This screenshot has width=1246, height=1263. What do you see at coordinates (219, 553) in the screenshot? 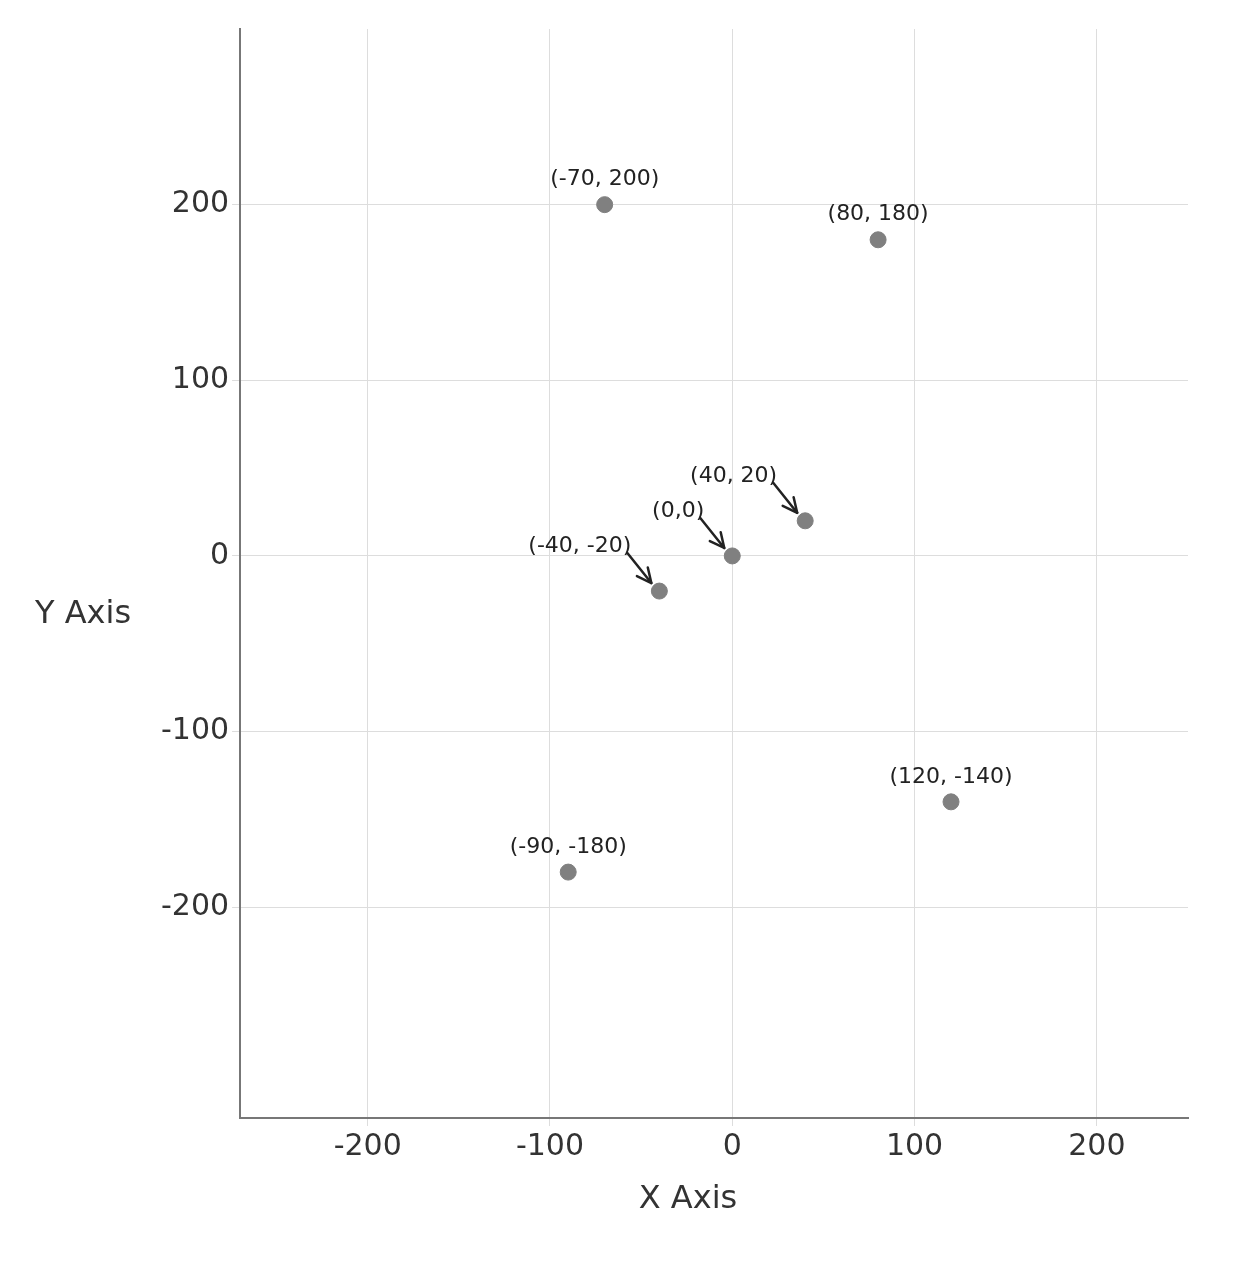
I see `y-tick-label: 0` at bounding box center [219, 553].